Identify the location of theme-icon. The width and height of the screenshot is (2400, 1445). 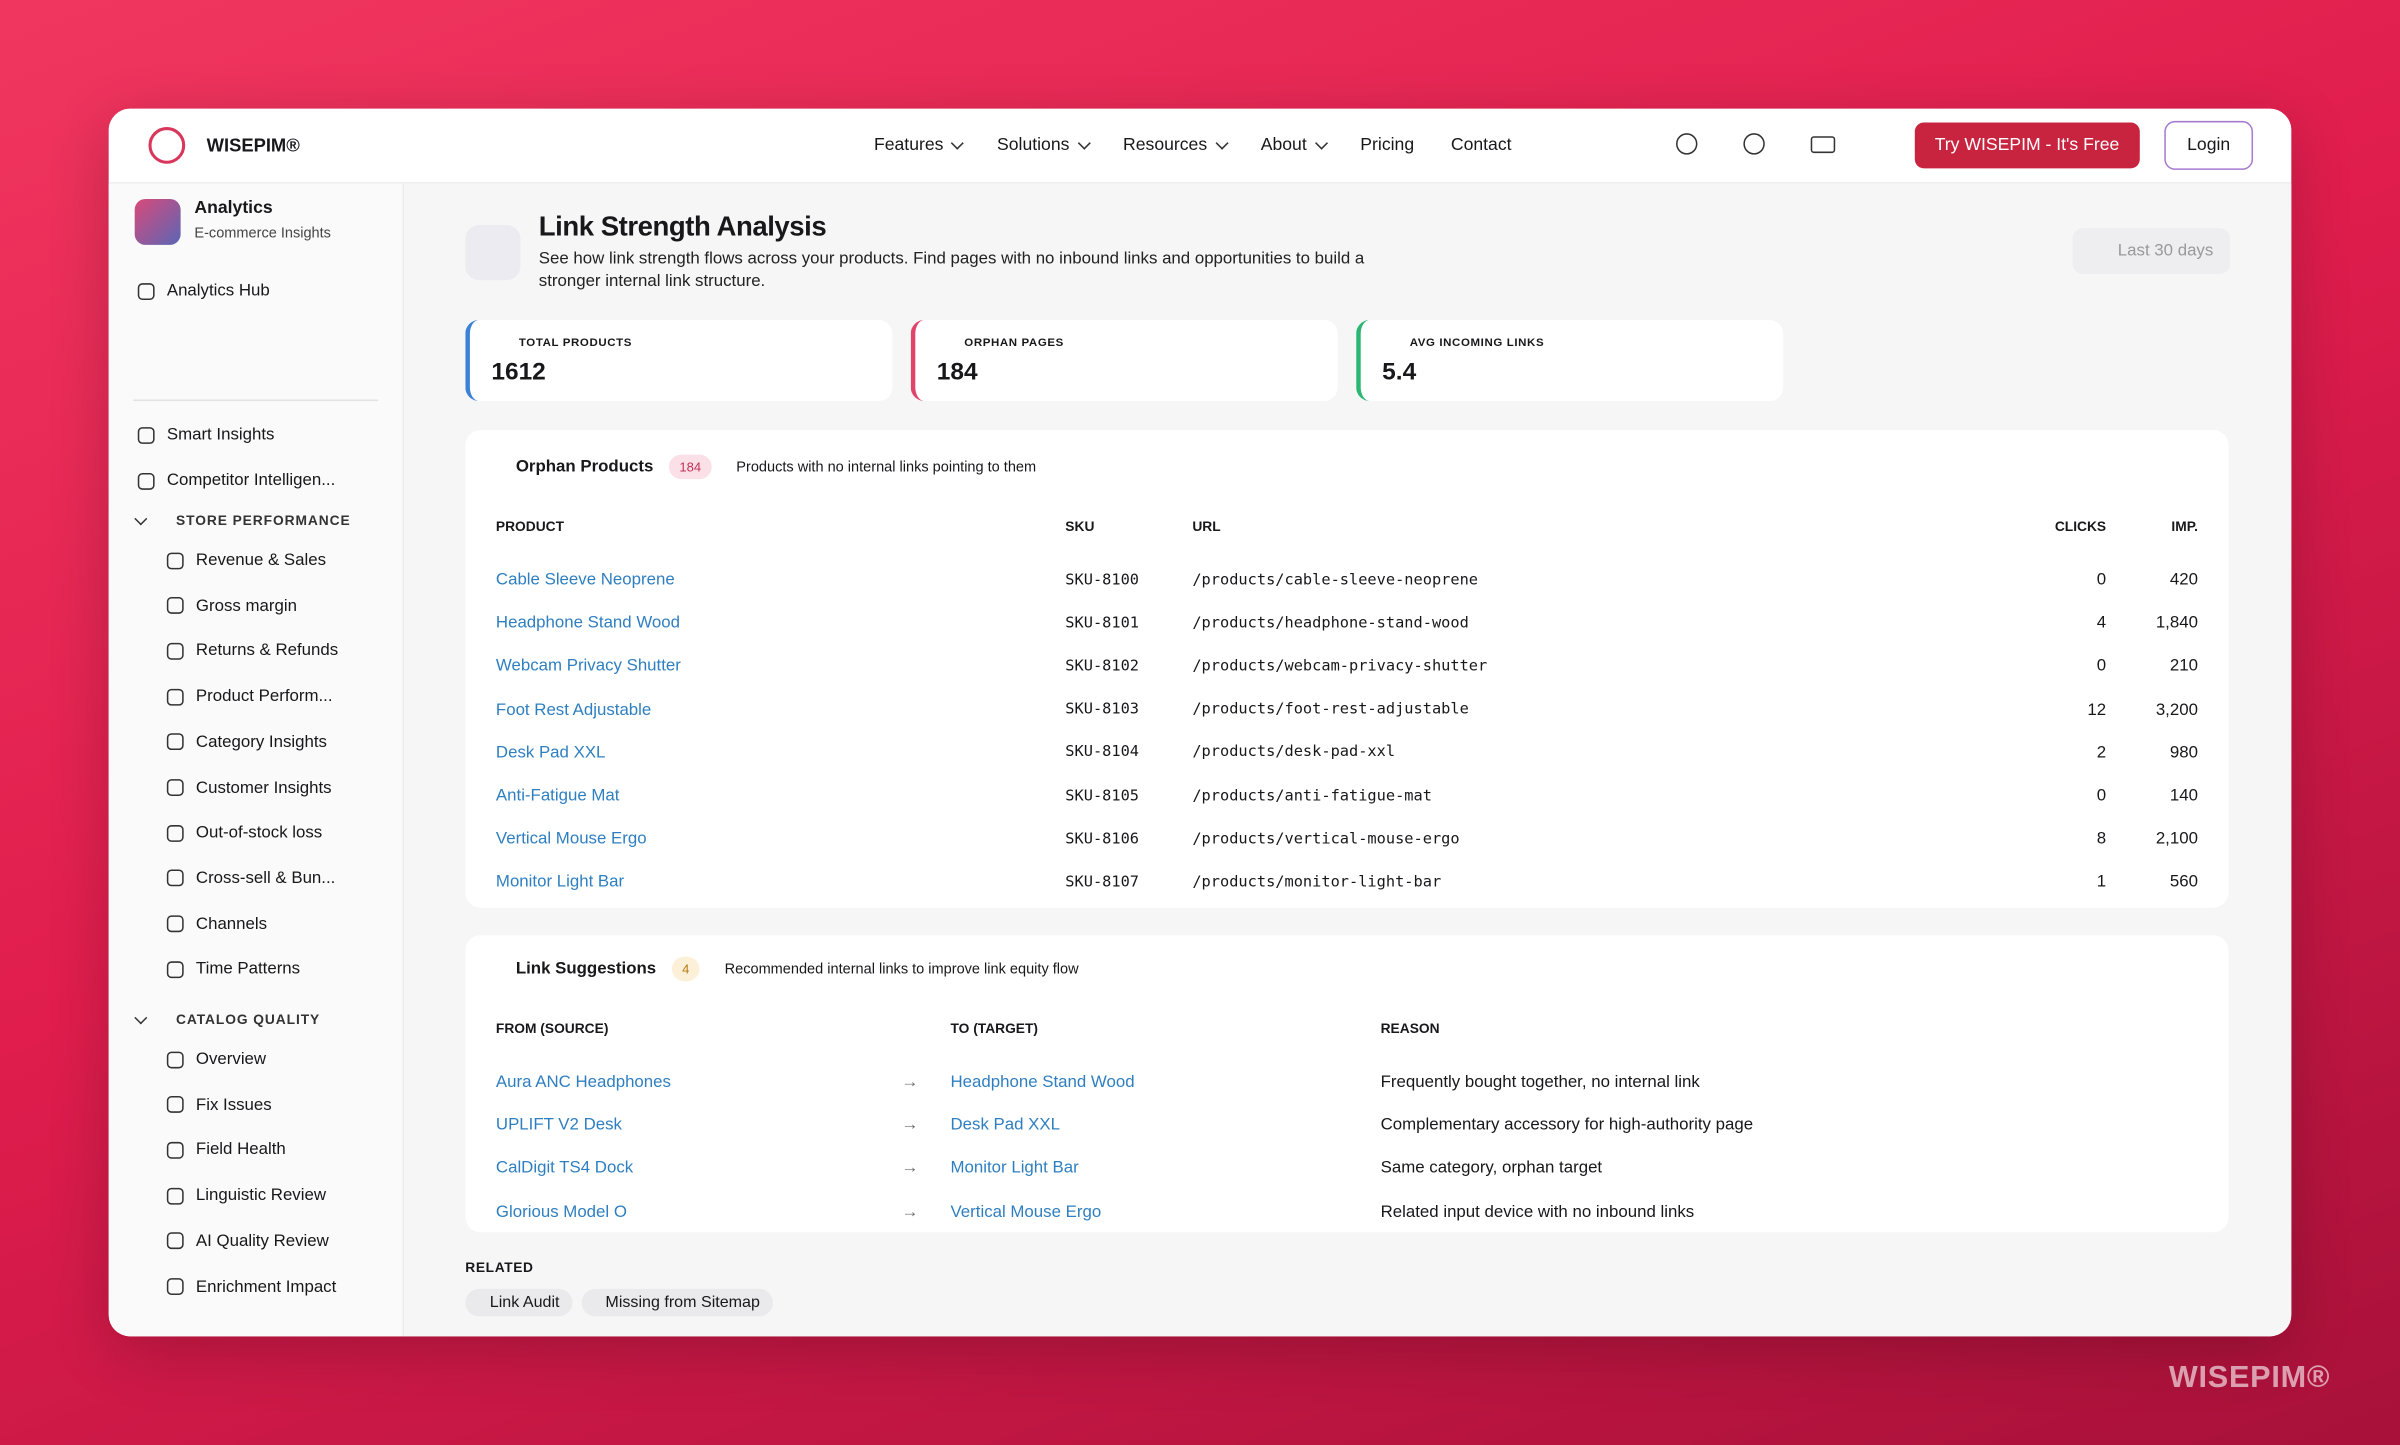
(1754, 144).